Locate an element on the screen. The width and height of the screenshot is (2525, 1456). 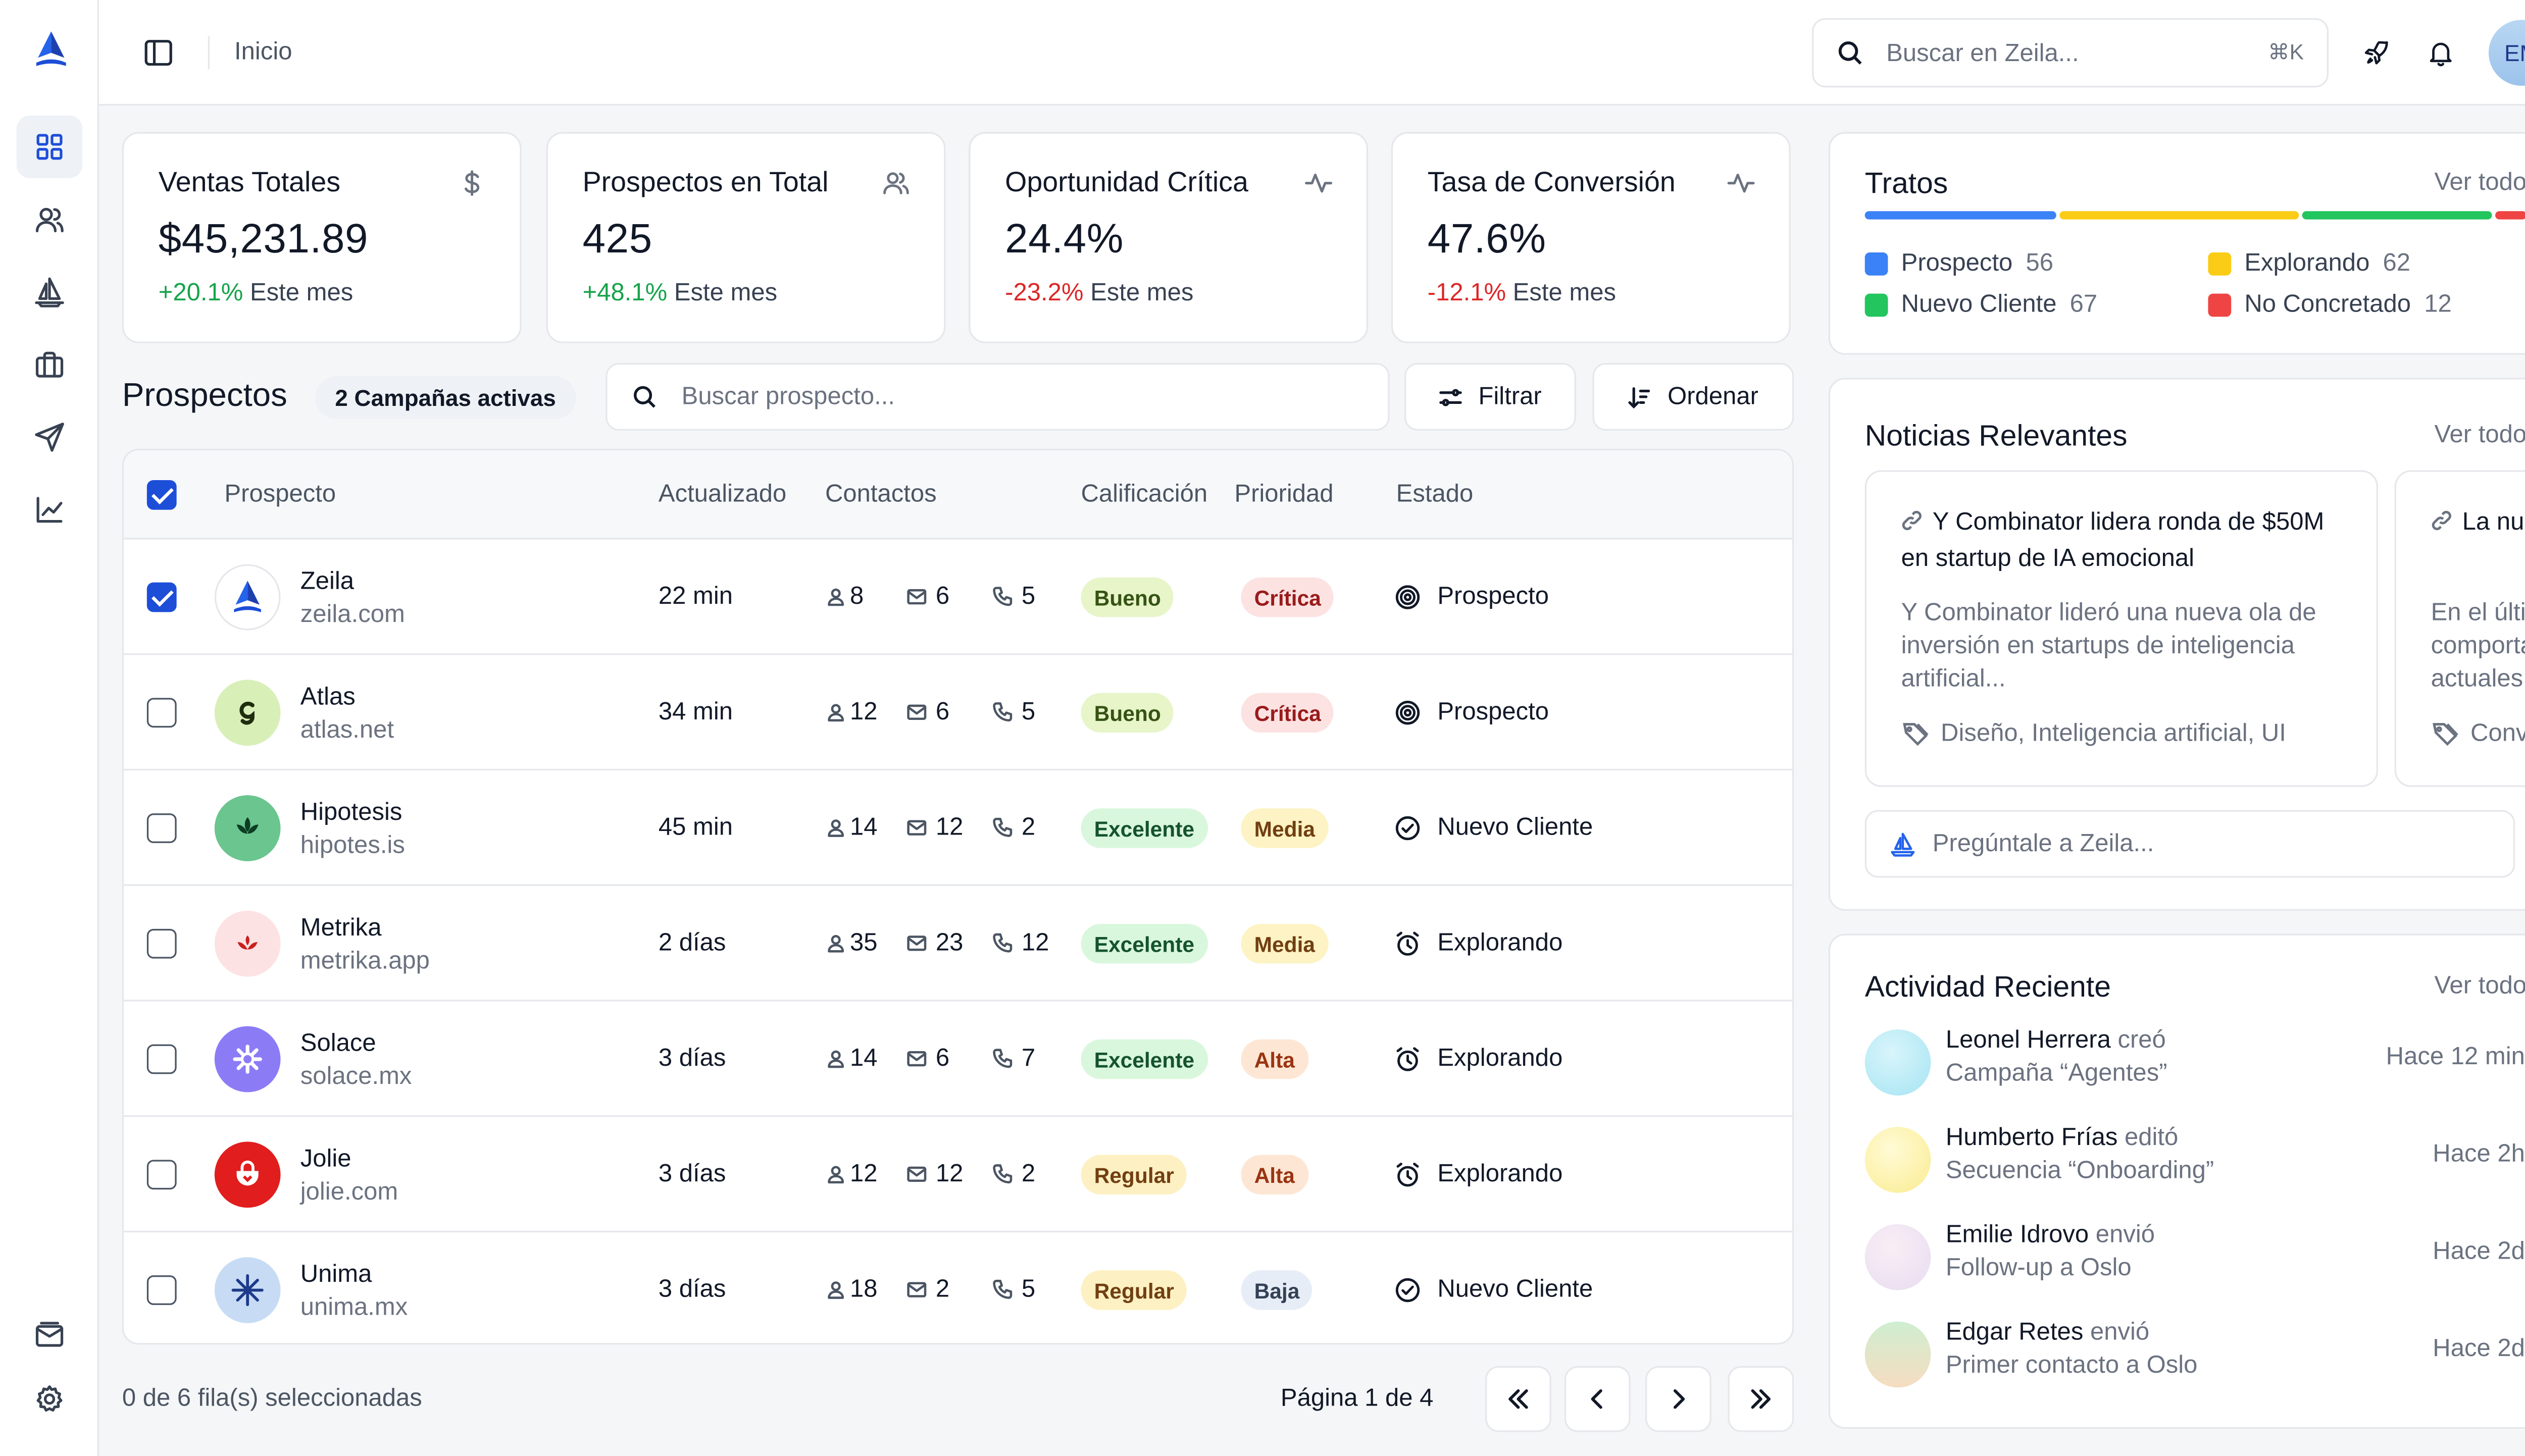
company-name: Zeila is located at coordinates (327, 581).